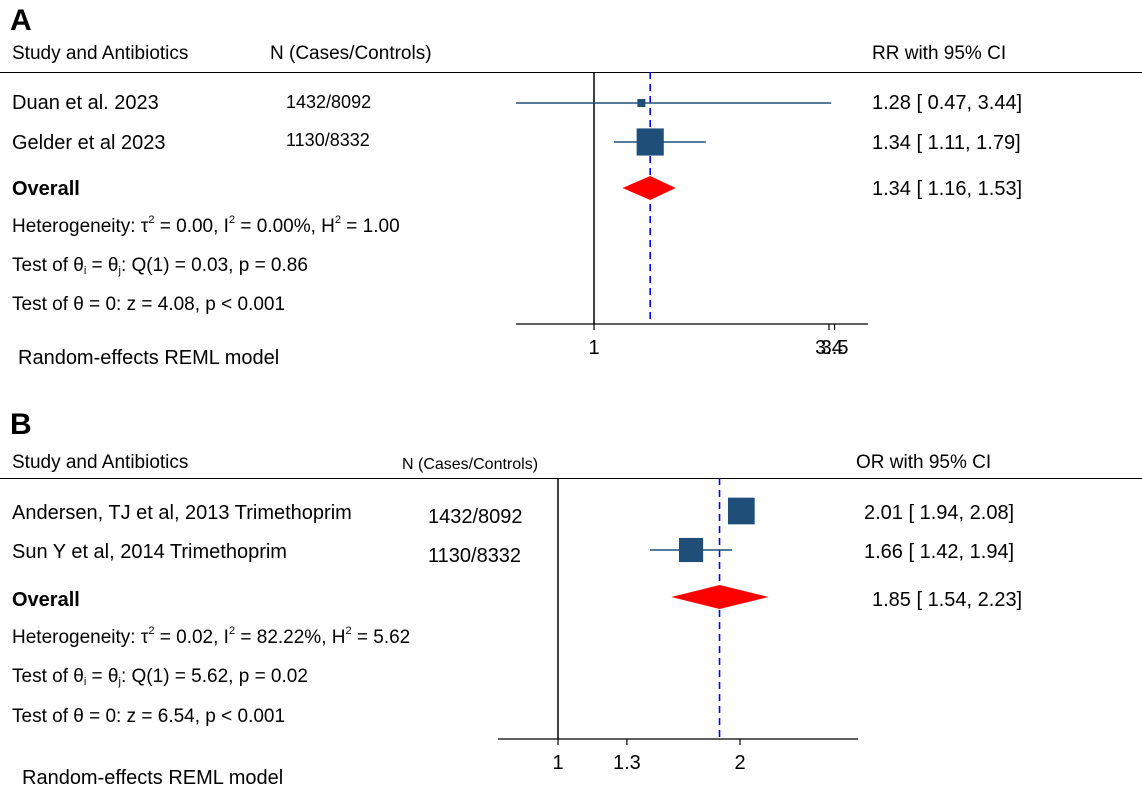 The width and height of the screenshot is (1142, 793). Describe the element at coordinates (939, 552) in the screenshot. I see `study-ci-text: 1.66 [ 1.42, 1.94]` at that location.